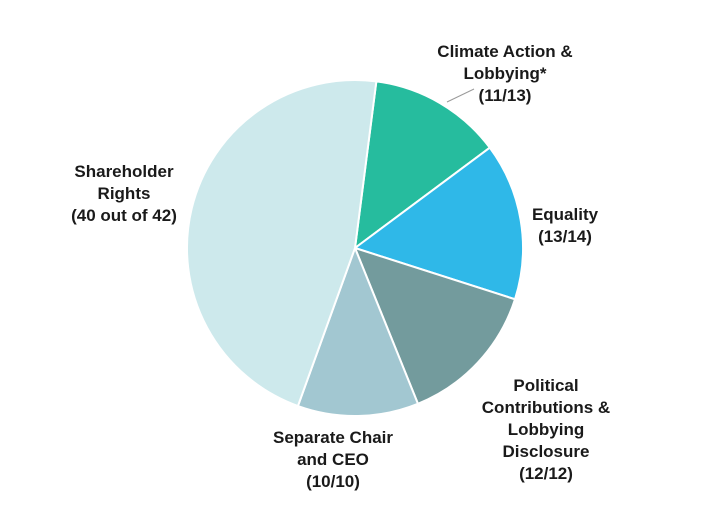  Describe the element at coordinates (460, 95) in the screenshot. I see `leader-line-climate` at that location.